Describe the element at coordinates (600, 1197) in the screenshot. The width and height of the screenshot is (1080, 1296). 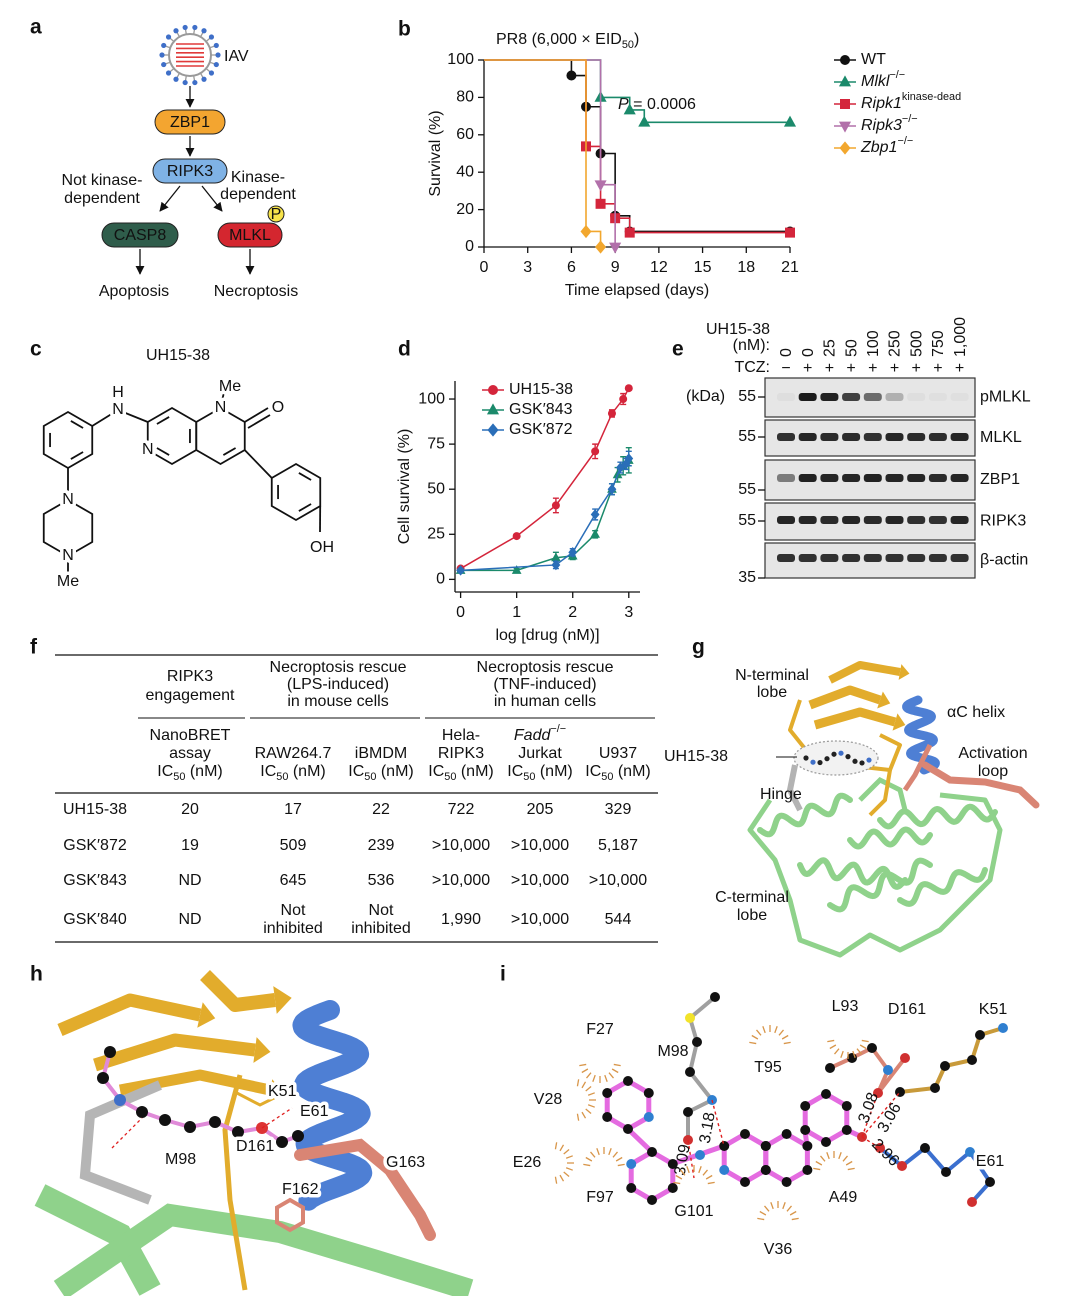
I see `residue-label: F97` at that location.